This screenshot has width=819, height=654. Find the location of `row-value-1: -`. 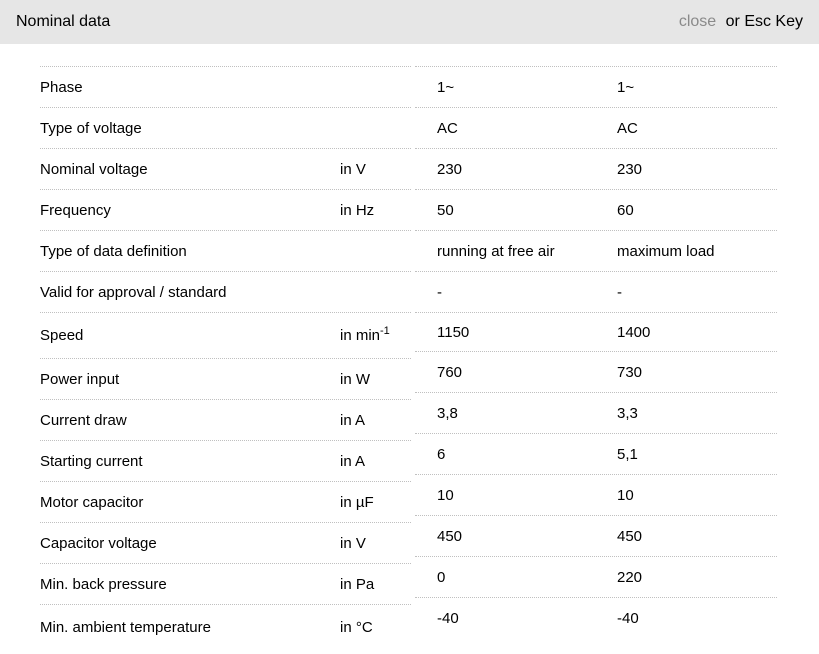

row-value-1: - is located at coordinates (439, 292).